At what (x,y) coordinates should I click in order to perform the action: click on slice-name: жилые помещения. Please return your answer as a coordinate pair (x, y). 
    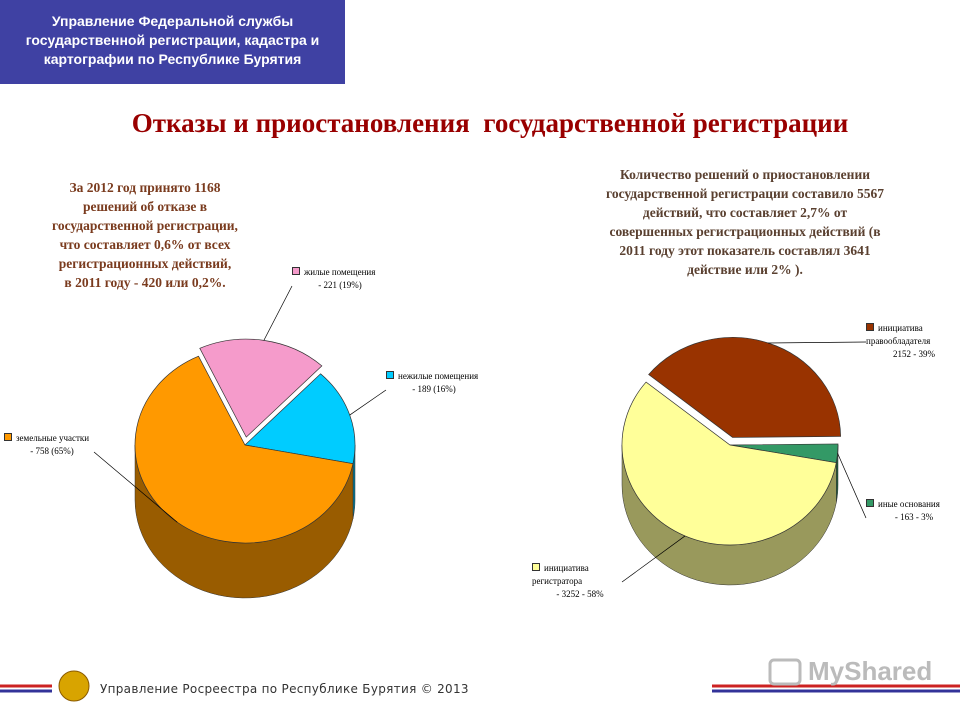
    Looking at the image, I should click on (340, 272).